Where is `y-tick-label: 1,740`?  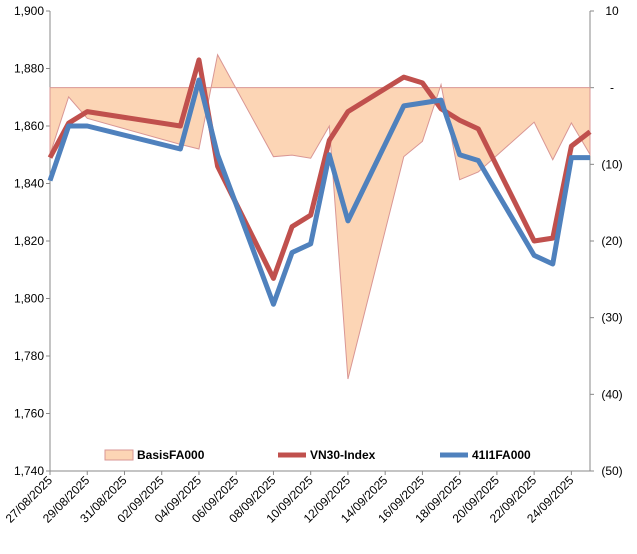
y-tick-label: 1,740 is located at coordinates (29, 471).